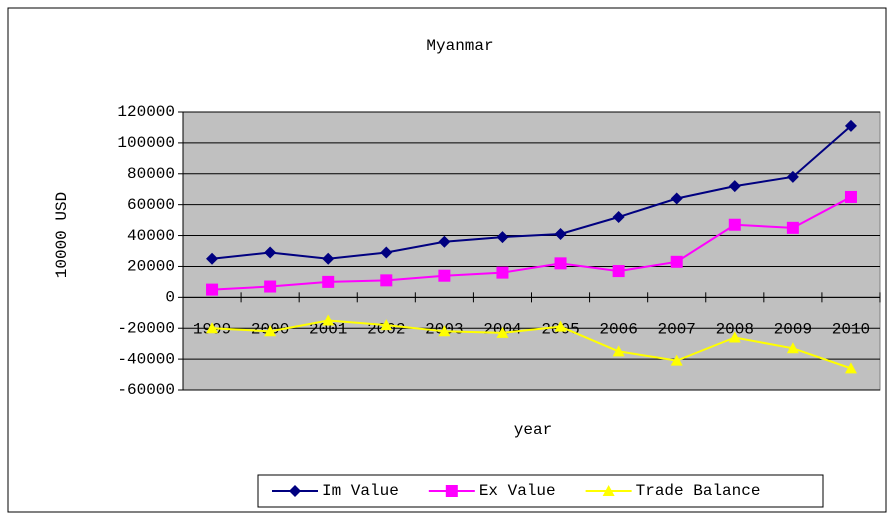 The width and height of the screenshot is (896, 520). What do you see at coordinates (146, 359) in the screenshot?
I see `y-tick-label: -40000` at bounding box center [146, 359].